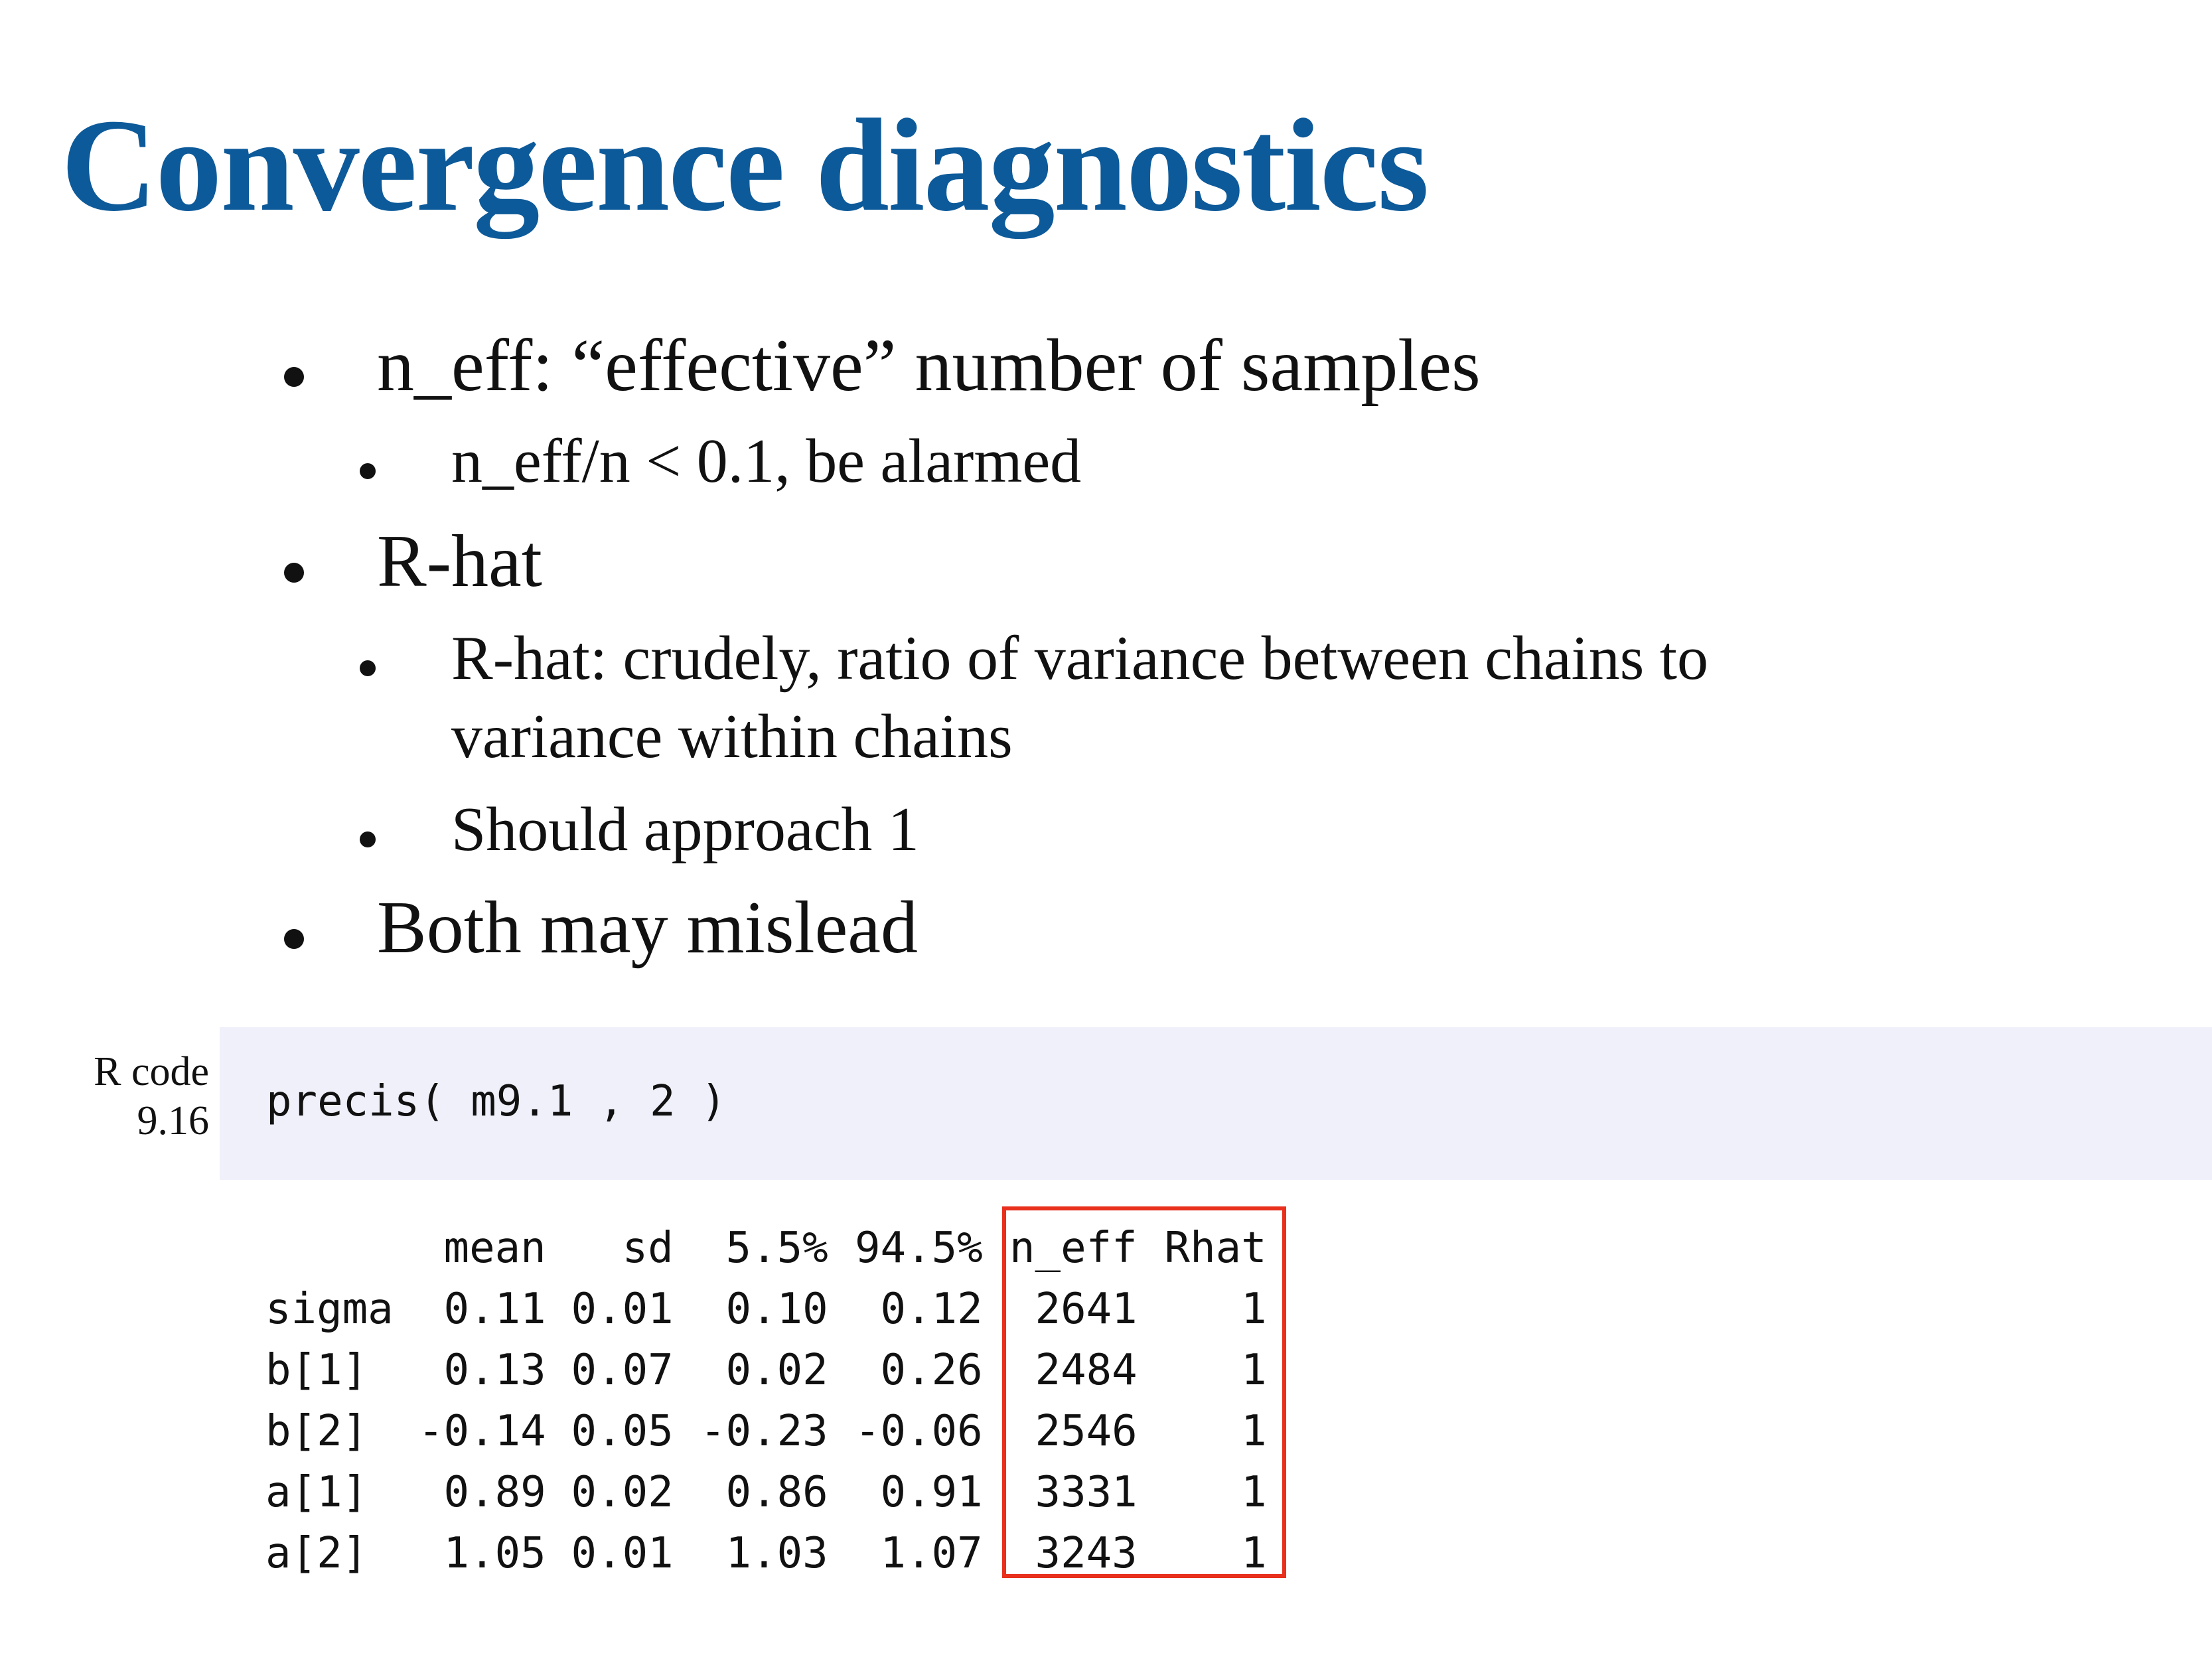  What do you see at coordinates (329, 1309) in the screenshot?
I see `row-name: sigma` at bounding box center [329, 1309].